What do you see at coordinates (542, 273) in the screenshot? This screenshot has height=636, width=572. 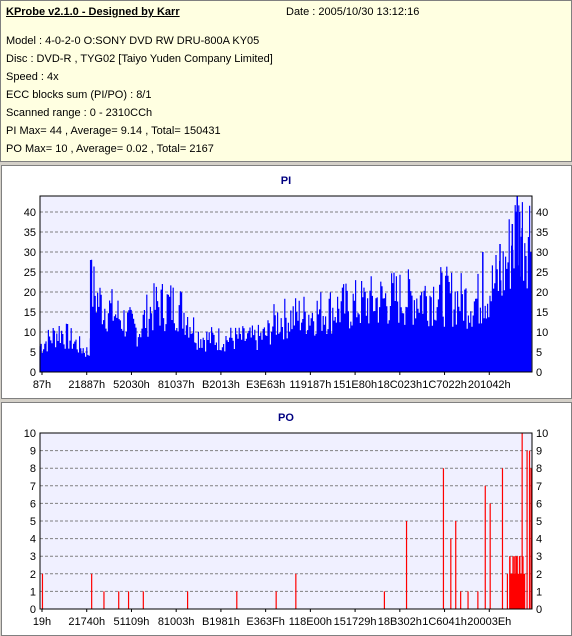 I see `y-tick-label-right: 25` at bounding box center [542, 273].